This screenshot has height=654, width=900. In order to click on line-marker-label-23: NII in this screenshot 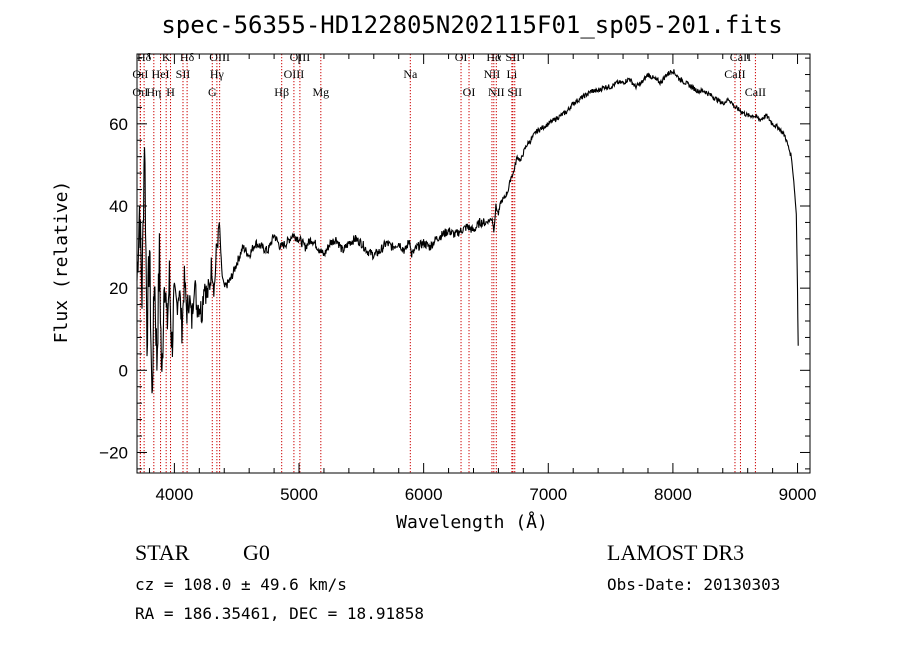, I will do `click(496, 92)`.